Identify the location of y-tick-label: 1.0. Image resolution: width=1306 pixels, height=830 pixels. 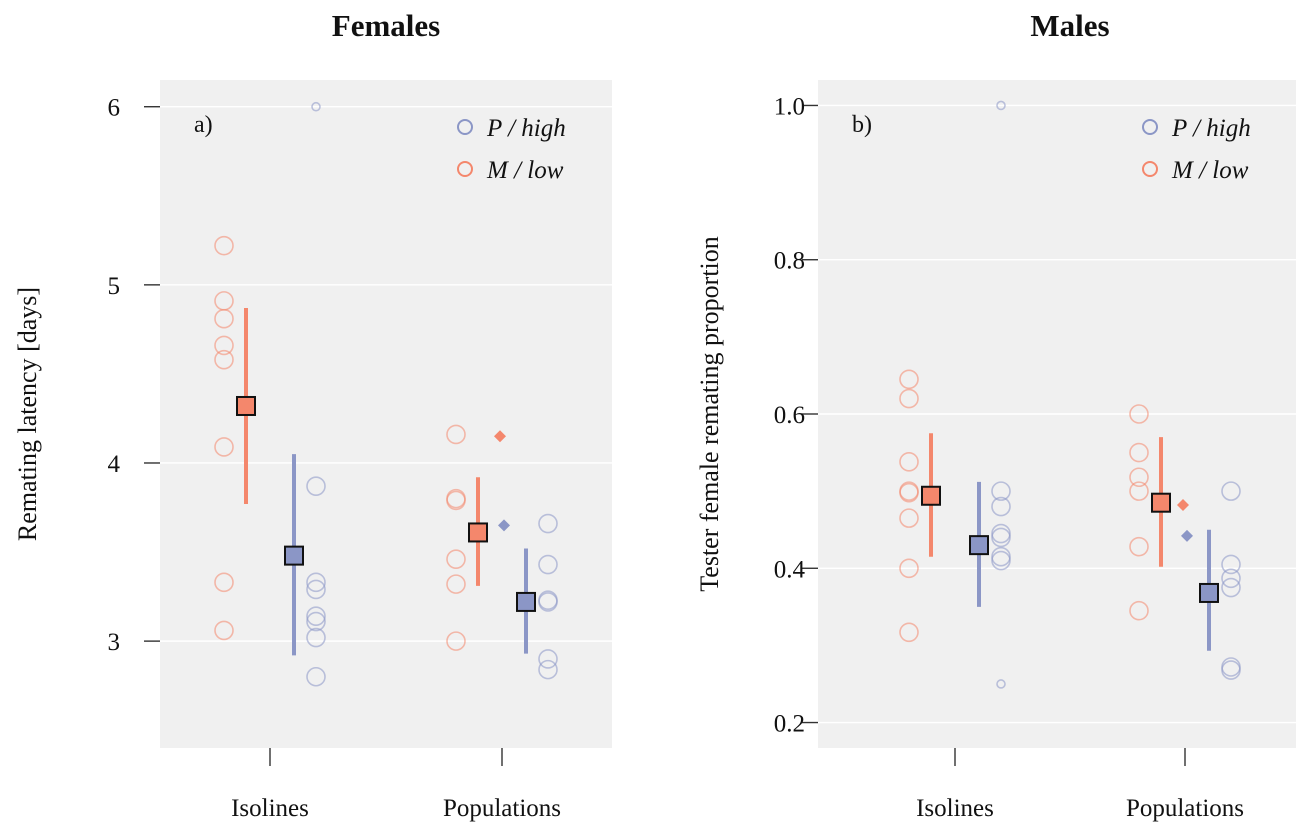
(789, 106).